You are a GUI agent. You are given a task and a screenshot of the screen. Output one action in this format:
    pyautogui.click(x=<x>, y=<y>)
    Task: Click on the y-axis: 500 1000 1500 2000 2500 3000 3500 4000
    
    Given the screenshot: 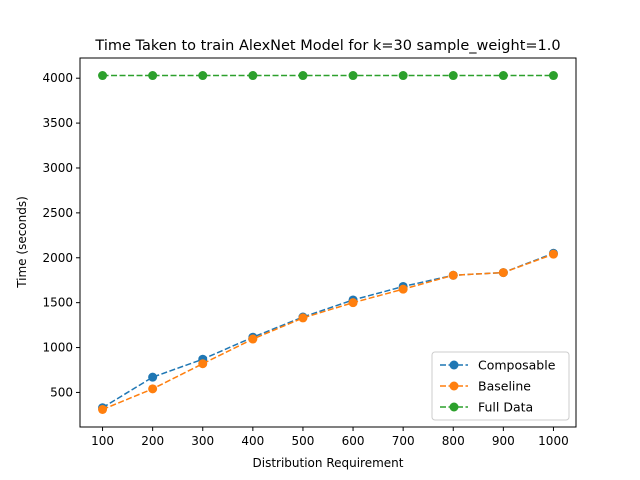 What is the action you would take?
    pyautogui.click(x=61, y=235)
    